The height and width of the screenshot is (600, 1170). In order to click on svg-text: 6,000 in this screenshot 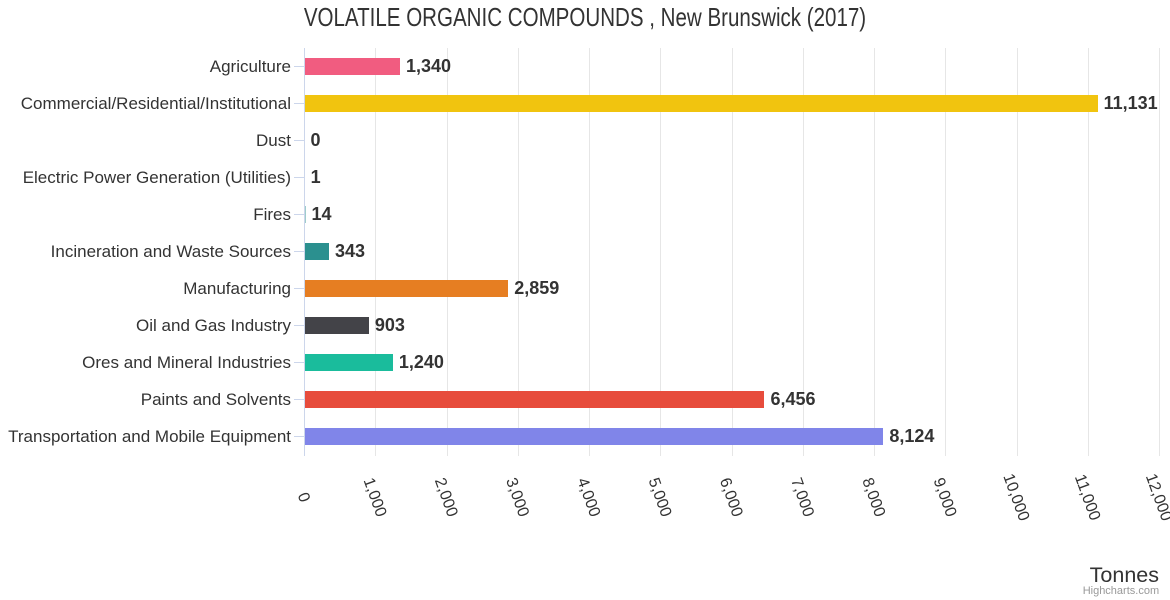, I will do `click(731, 498)`.